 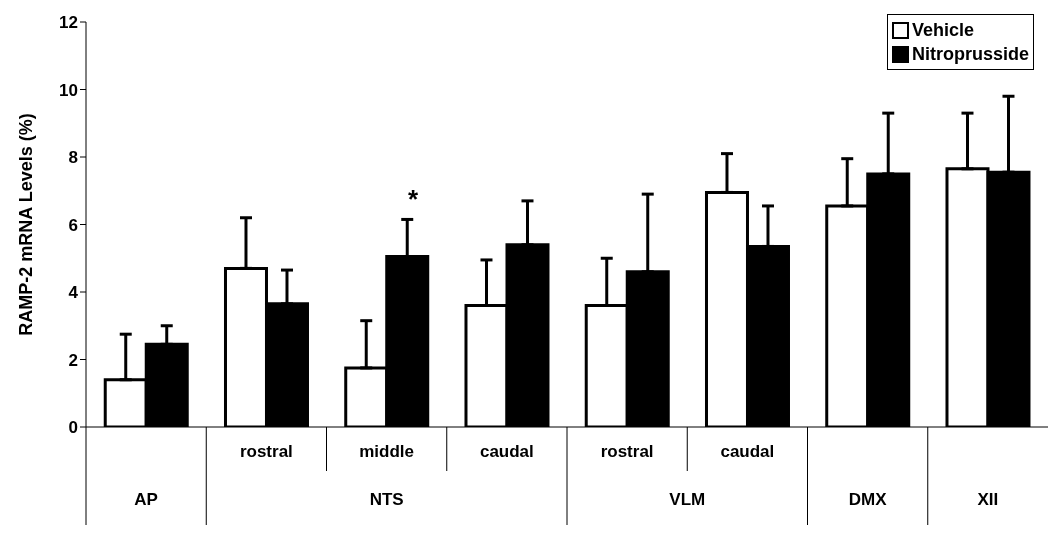 I want to click on y-axis-title: RAMP-2 mRNA Levels (%), so click(x=26, y=224).